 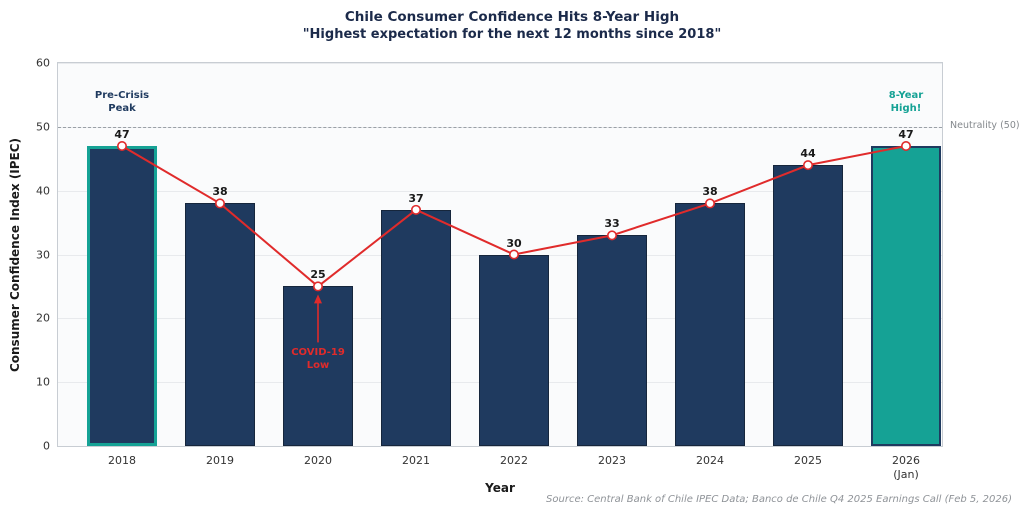 What do you see at coordinates (43, 382) in the screenshot?
I see `y-tick-label: 10` at bounding box center [43, 382].